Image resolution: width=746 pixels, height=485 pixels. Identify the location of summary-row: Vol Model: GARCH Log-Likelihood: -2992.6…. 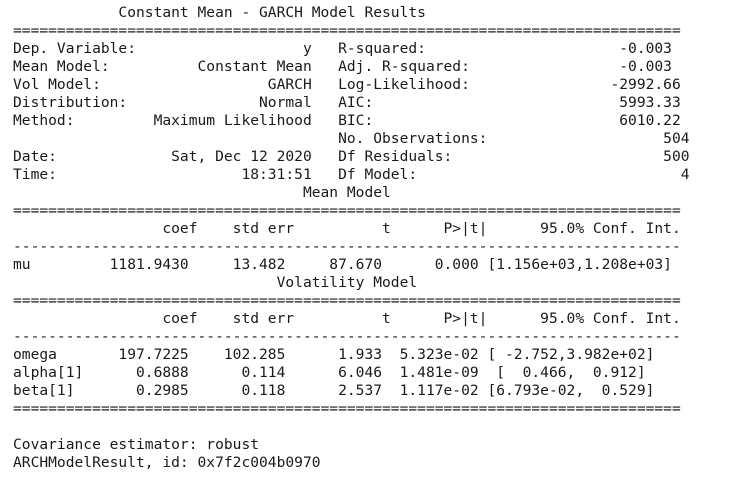
(347, 84).